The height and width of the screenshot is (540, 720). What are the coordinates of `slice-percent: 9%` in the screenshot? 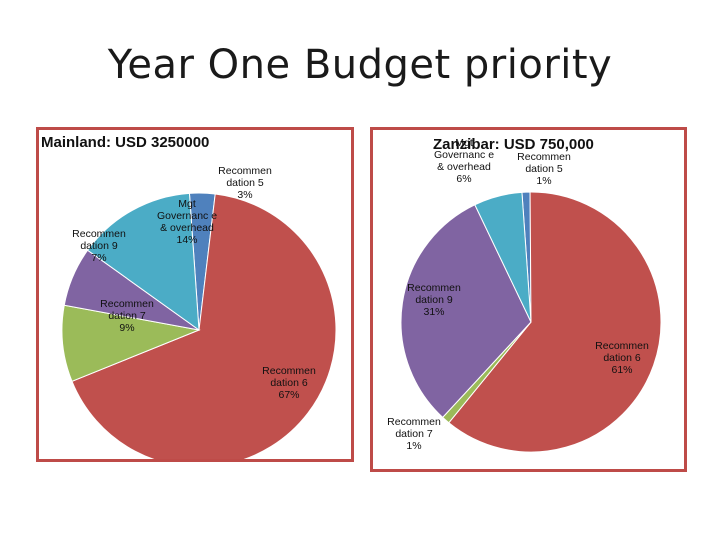 It's located at (127, 328).